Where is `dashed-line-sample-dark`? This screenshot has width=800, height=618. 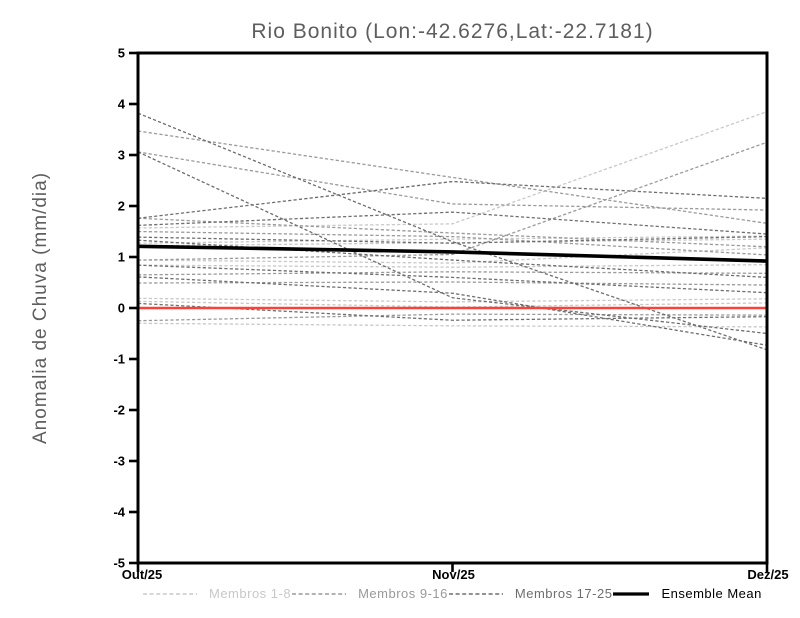
dashed-line-sample-dark is located at coordinates (475, 593).